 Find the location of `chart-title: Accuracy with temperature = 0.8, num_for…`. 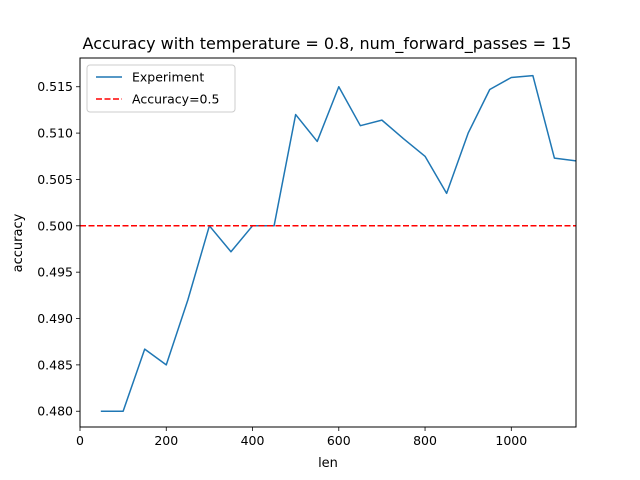

chart-title: Accuracy with temperature = 0.8, num_for… is located at coordinates (327, 44).